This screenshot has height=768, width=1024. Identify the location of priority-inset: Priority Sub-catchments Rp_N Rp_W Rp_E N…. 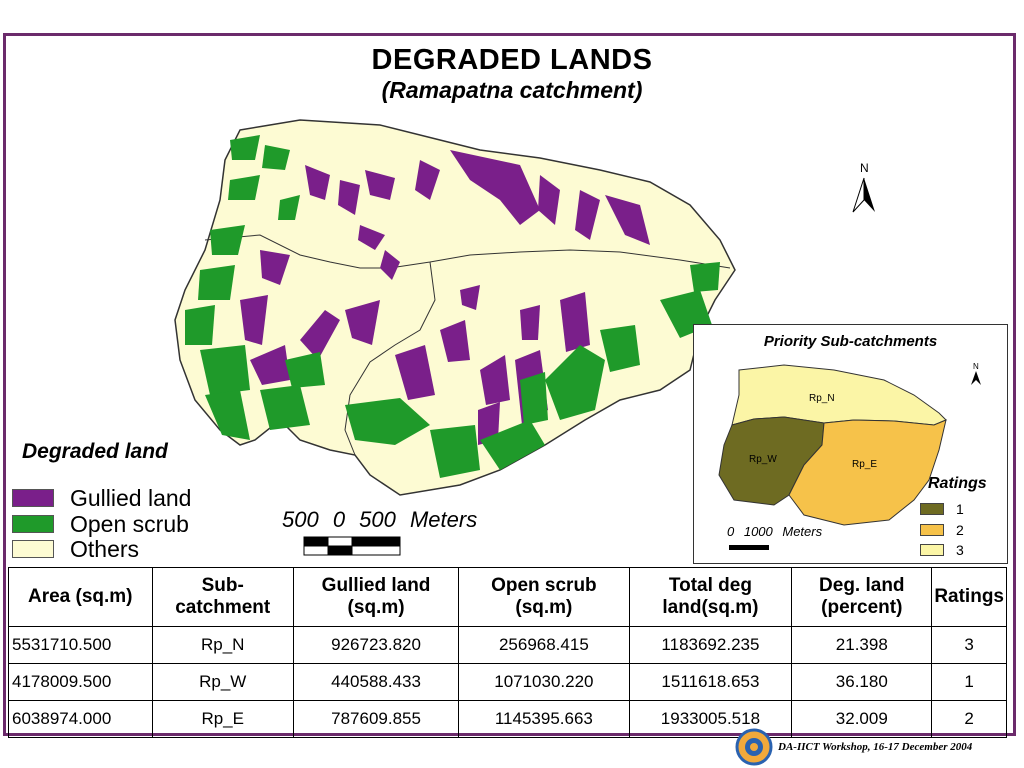
(850, 444).